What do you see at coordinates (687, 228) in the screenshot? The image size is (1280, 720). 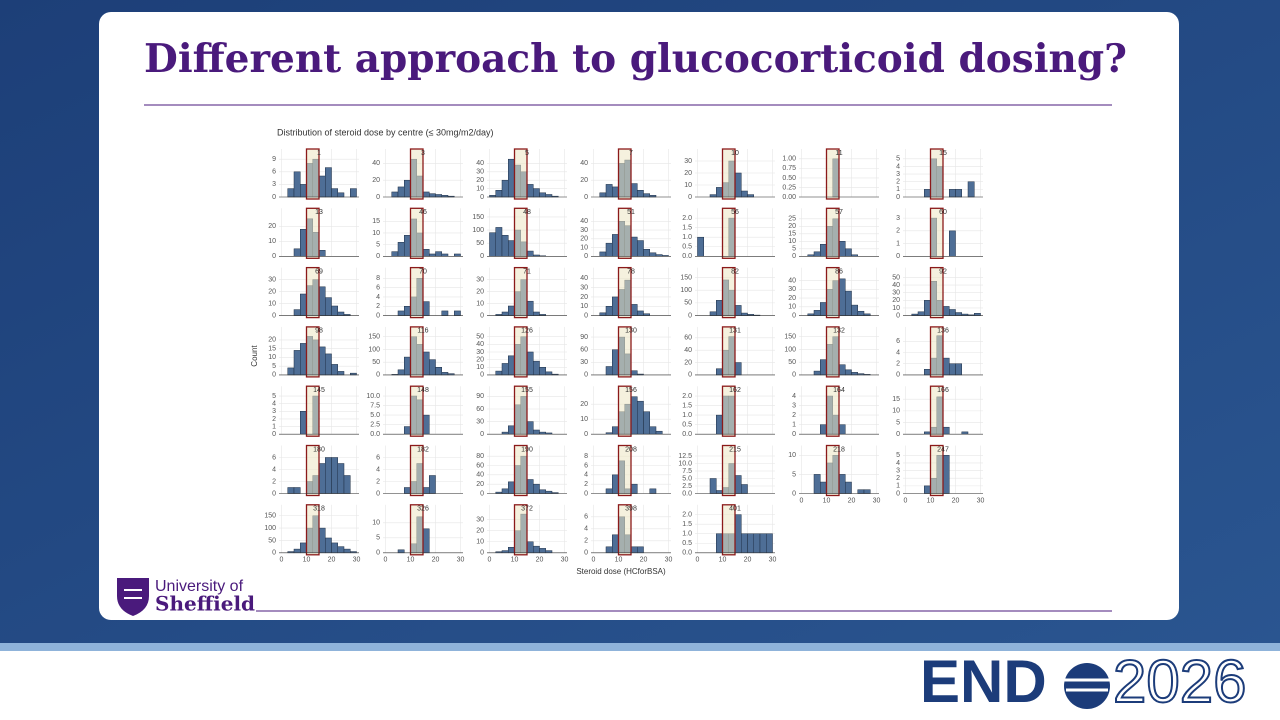 I see `y-tick-label: 1.5` at bounding box center [687, 228].